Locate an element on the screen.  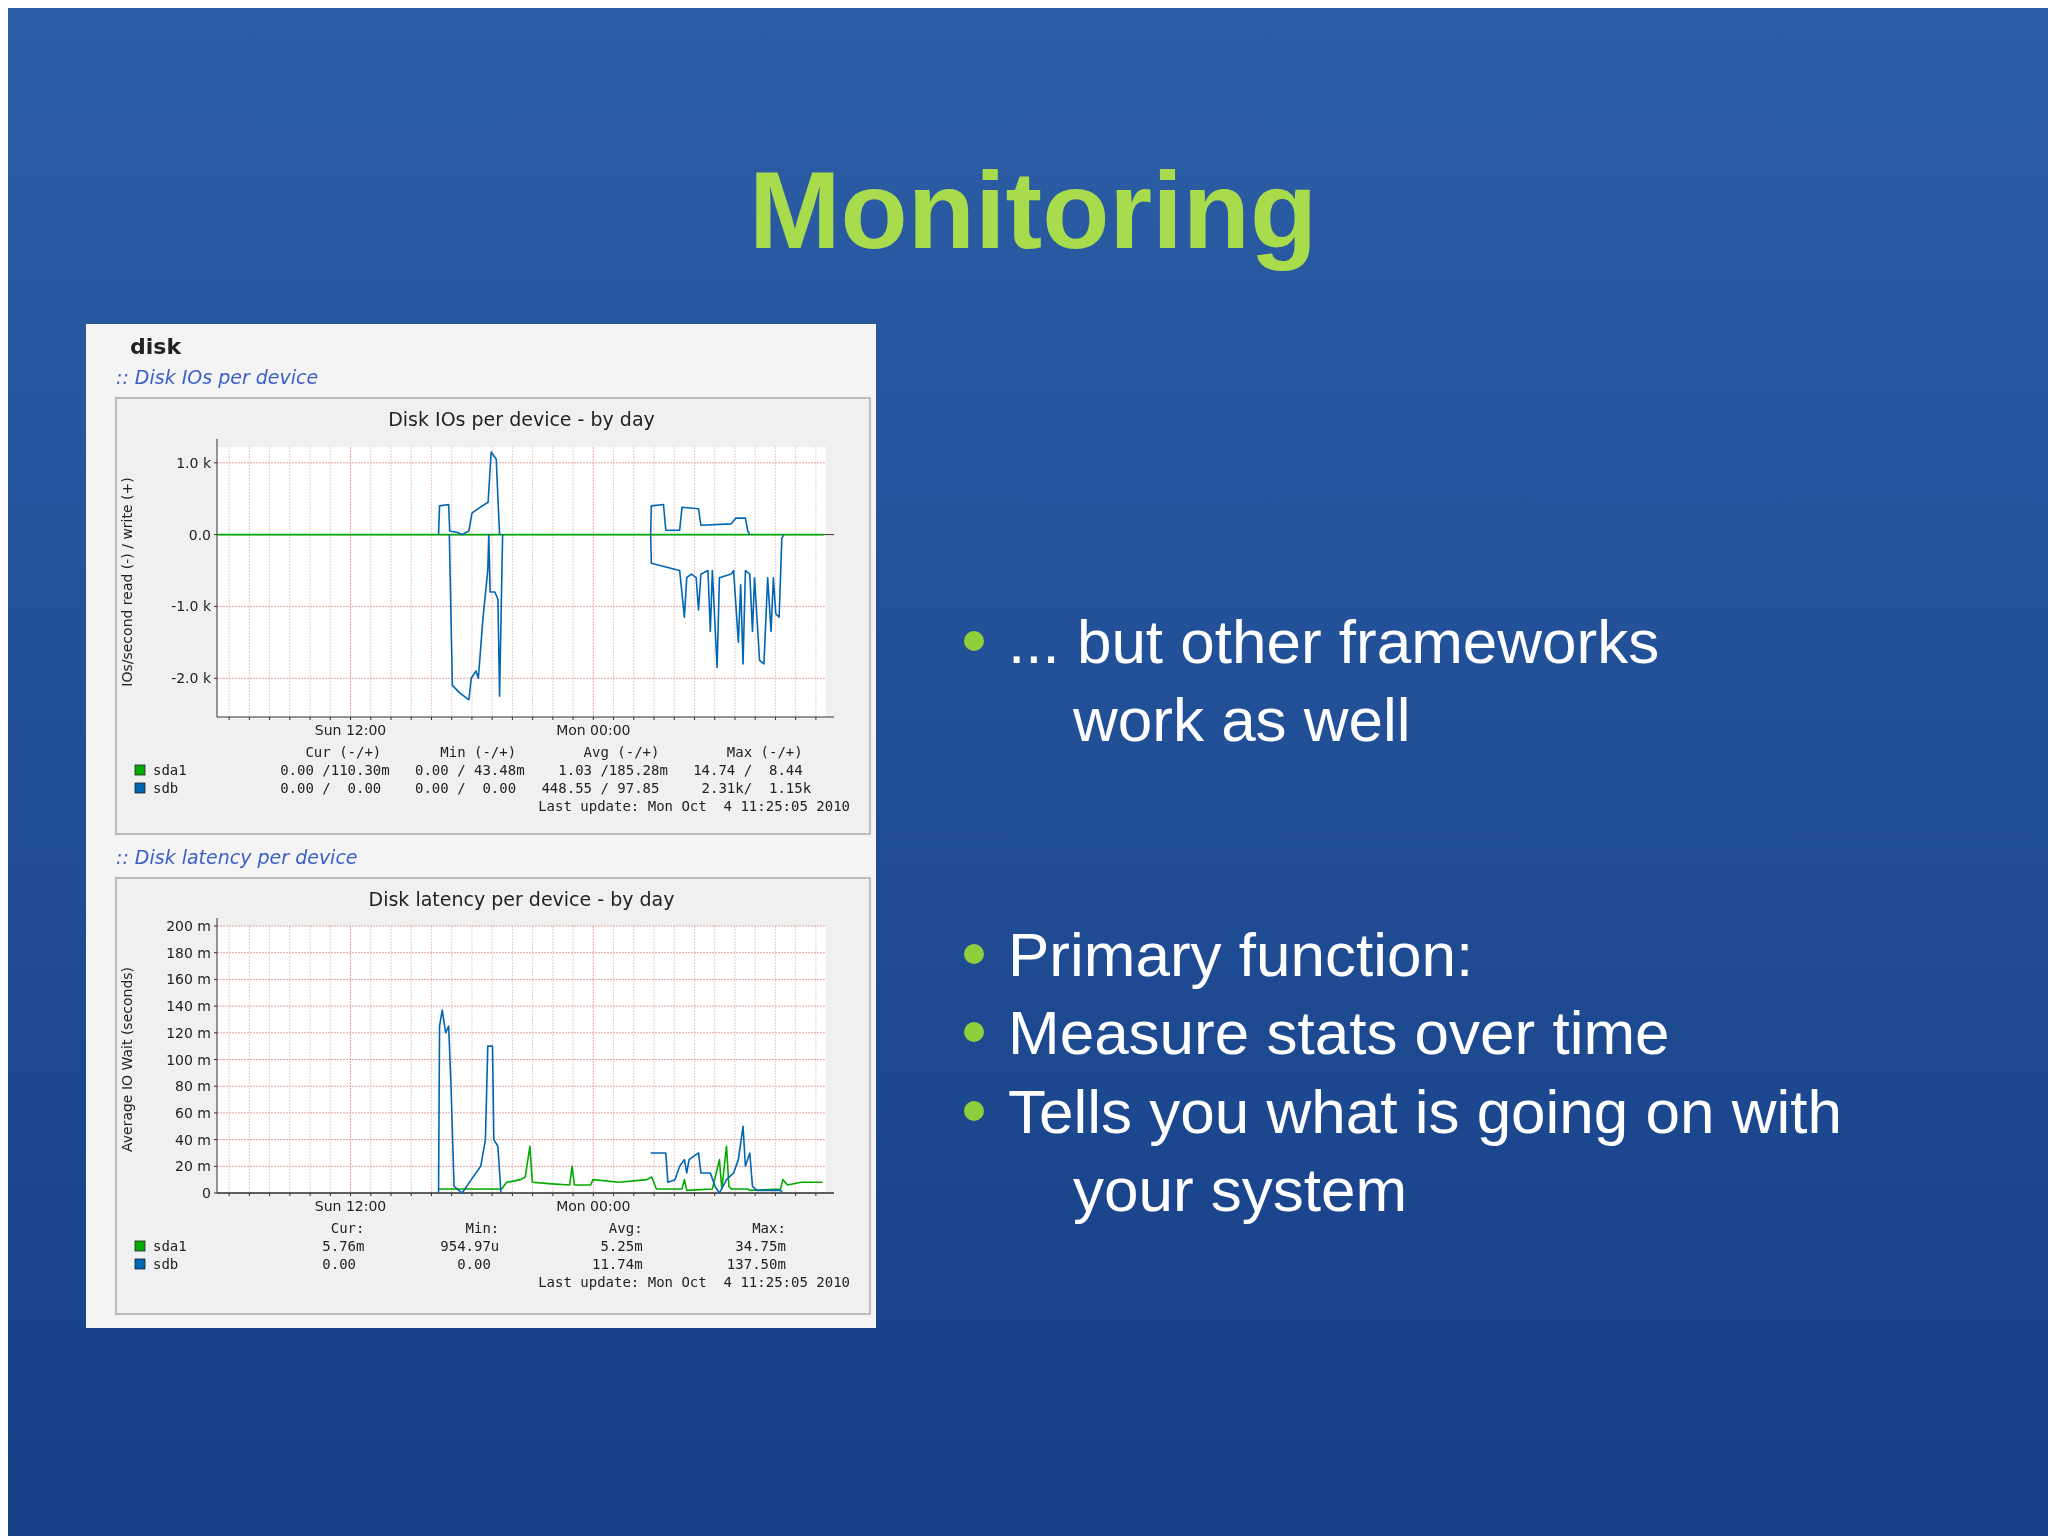
y-tick-label: 0.0 is located at coordinates (199, 534).